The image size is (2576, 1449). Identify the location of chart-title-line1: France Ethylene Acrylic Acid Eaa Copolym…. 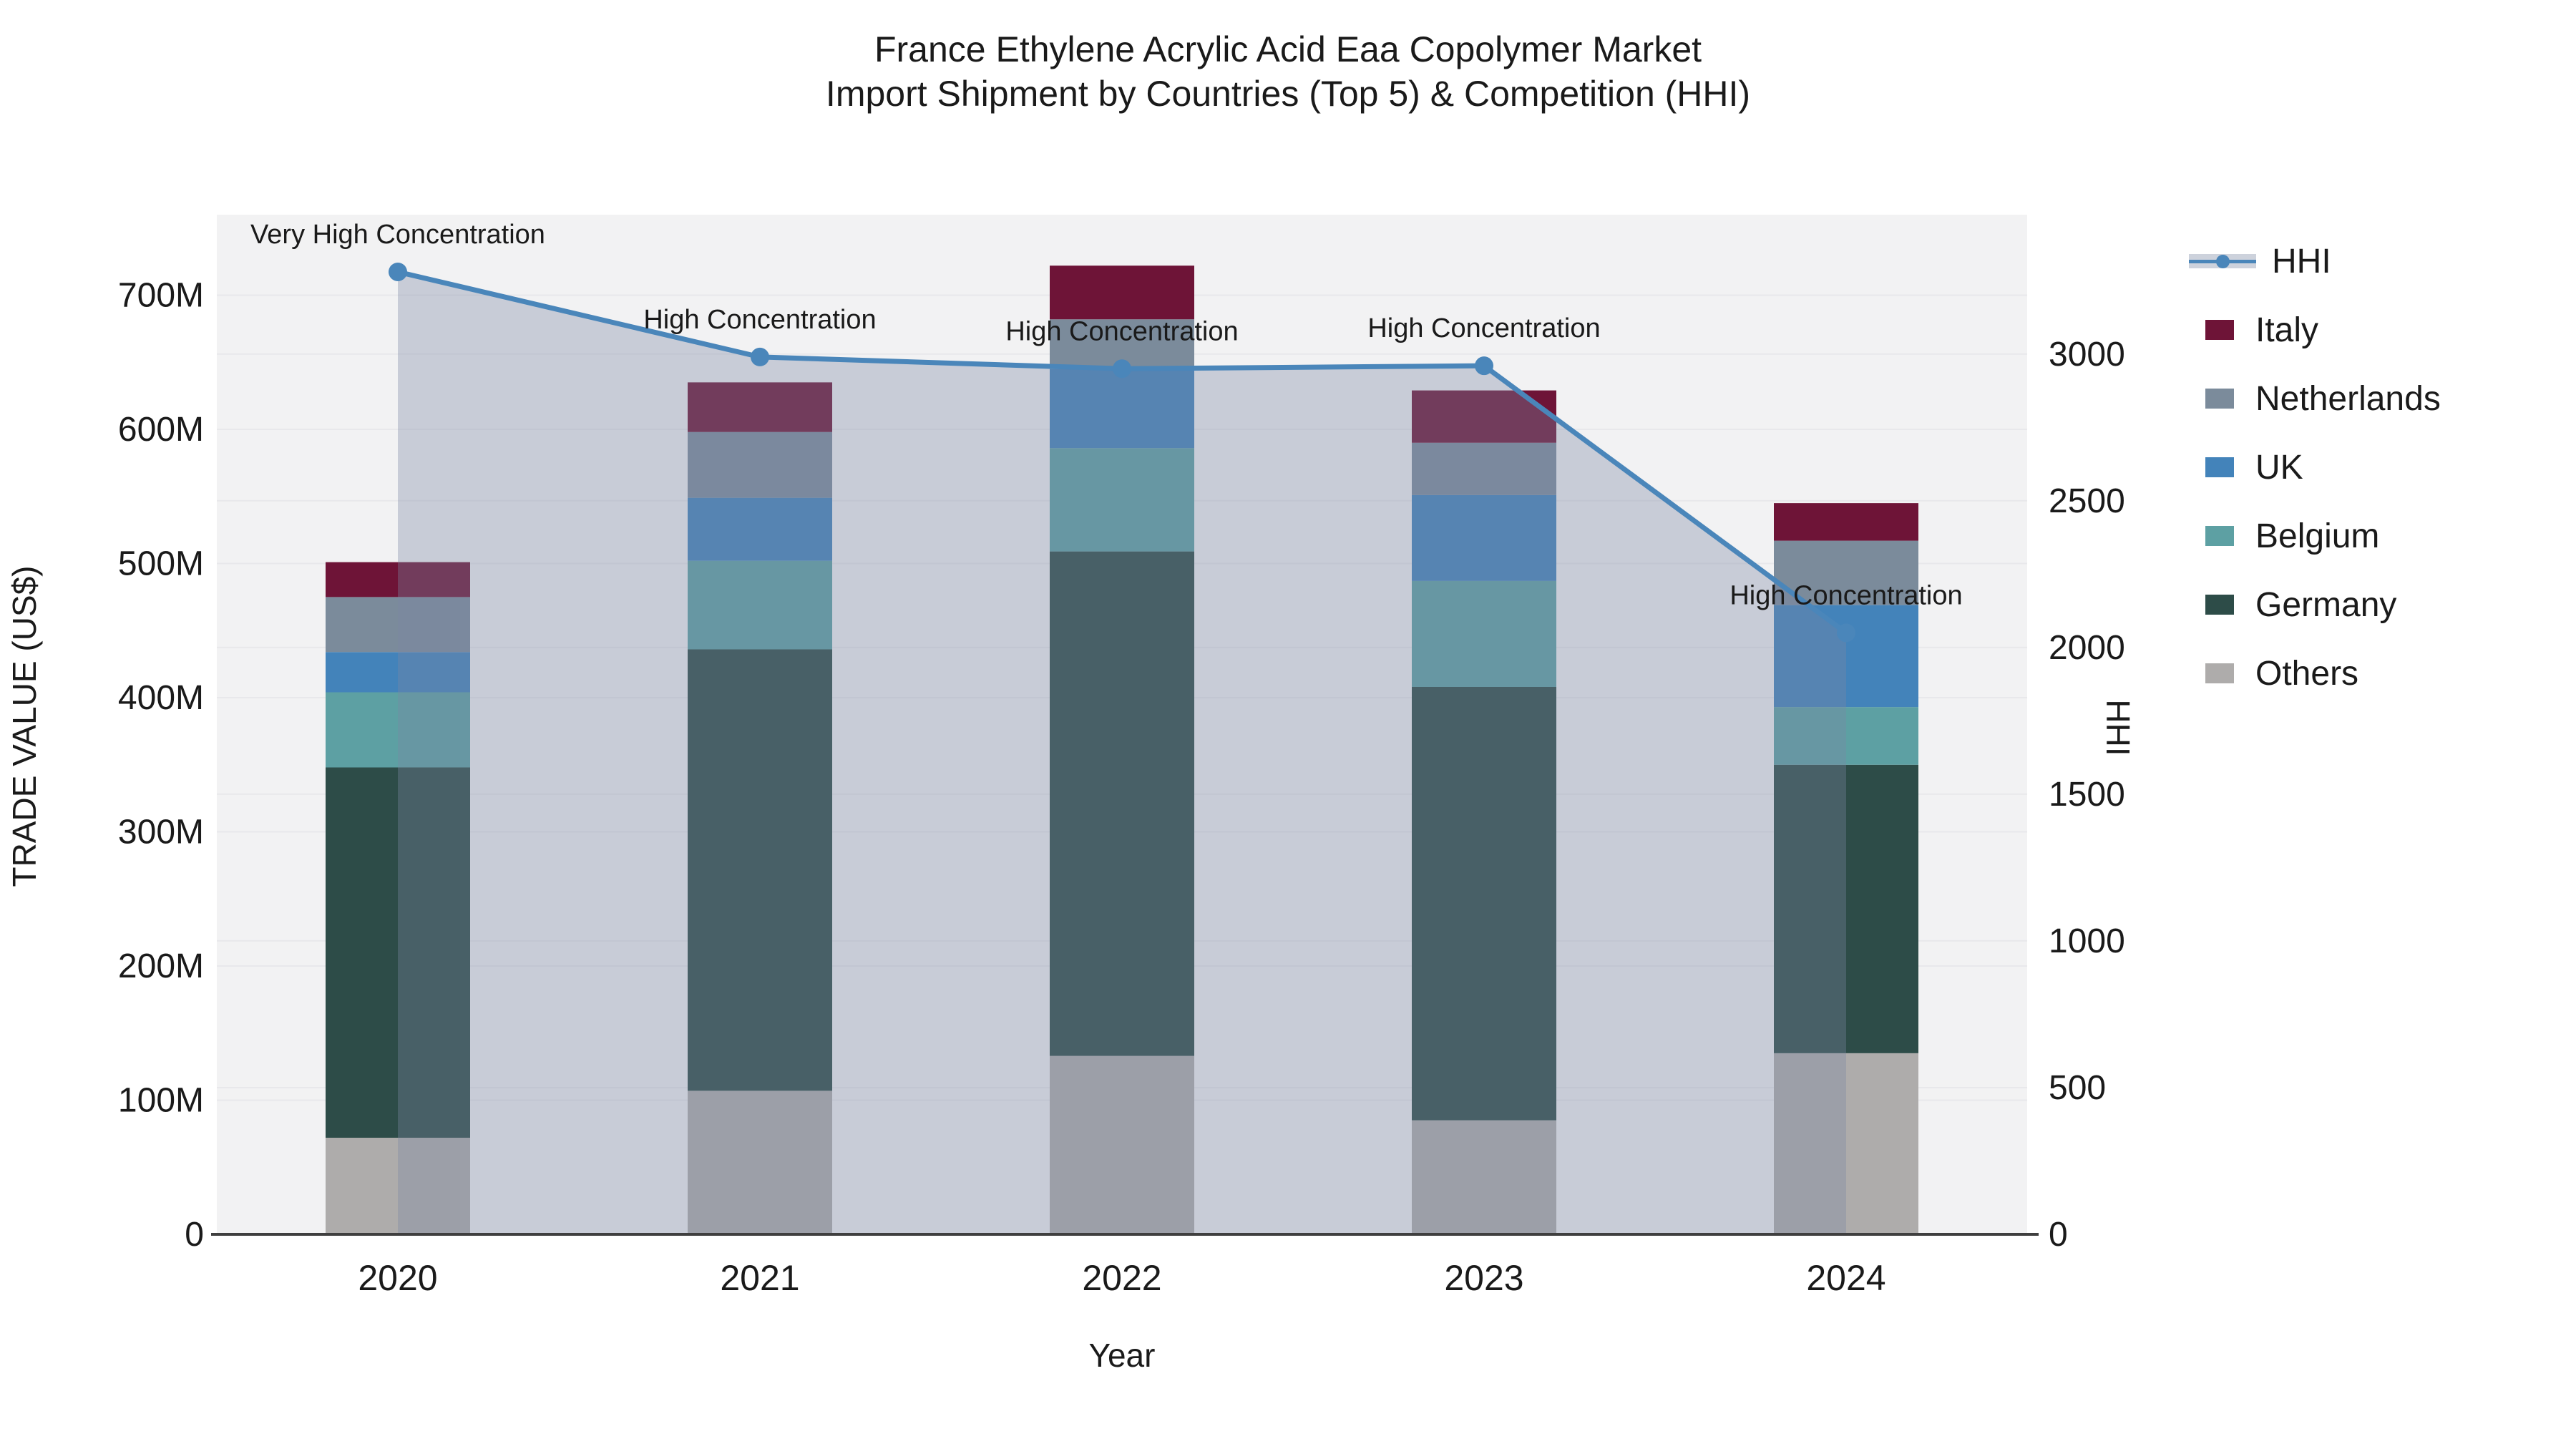
(1288, 49).